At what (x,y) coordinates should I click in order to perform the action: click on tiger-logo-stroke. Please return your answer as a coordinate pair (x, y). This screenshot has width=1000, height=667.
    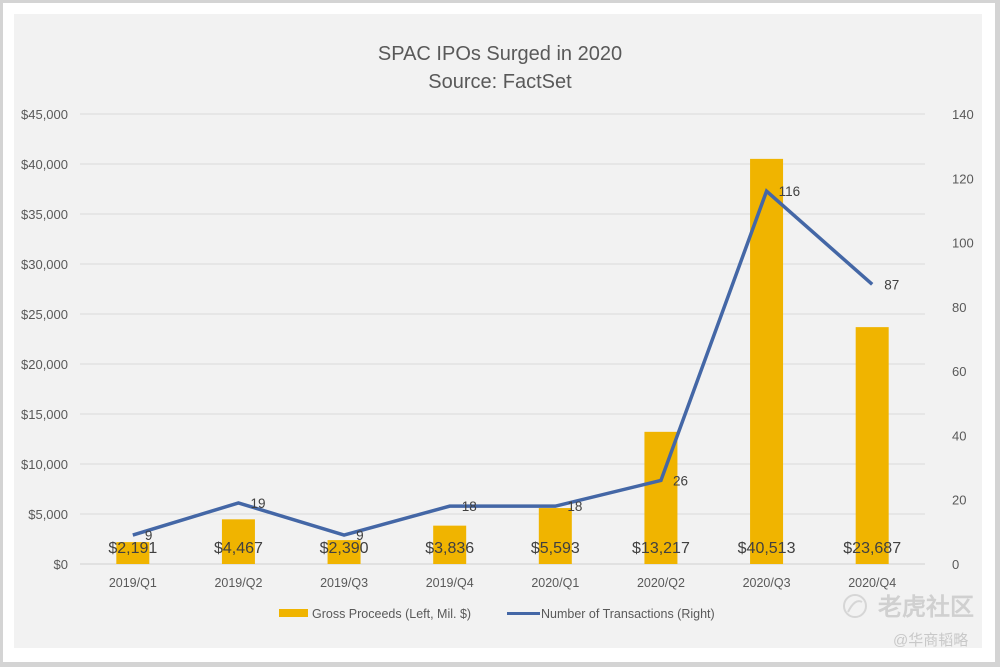
    Looking at the image, I should click on (855, 606).